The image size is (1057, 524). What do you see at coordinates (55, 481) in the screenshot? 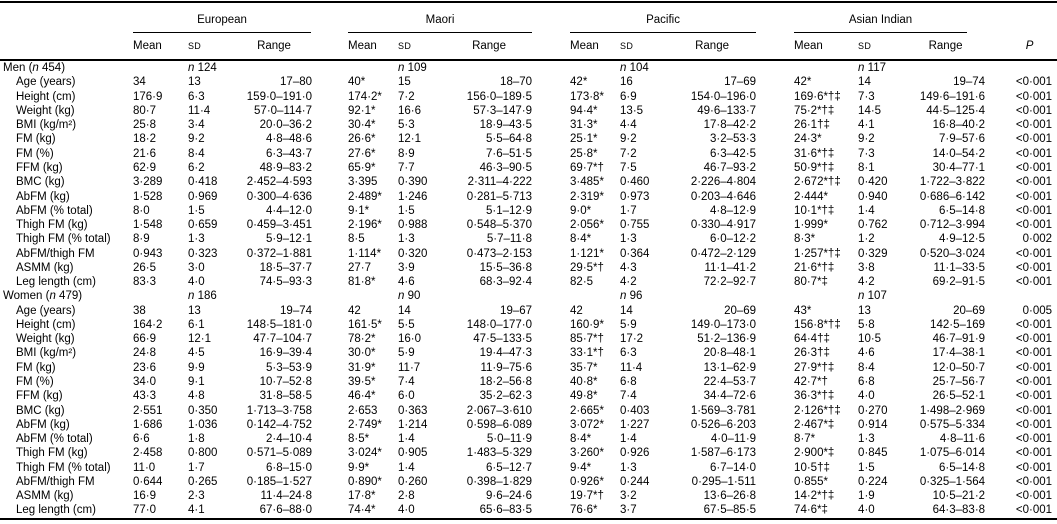
I see `row-label: AbFM/thigh FM` at bounding box center [55, 481].